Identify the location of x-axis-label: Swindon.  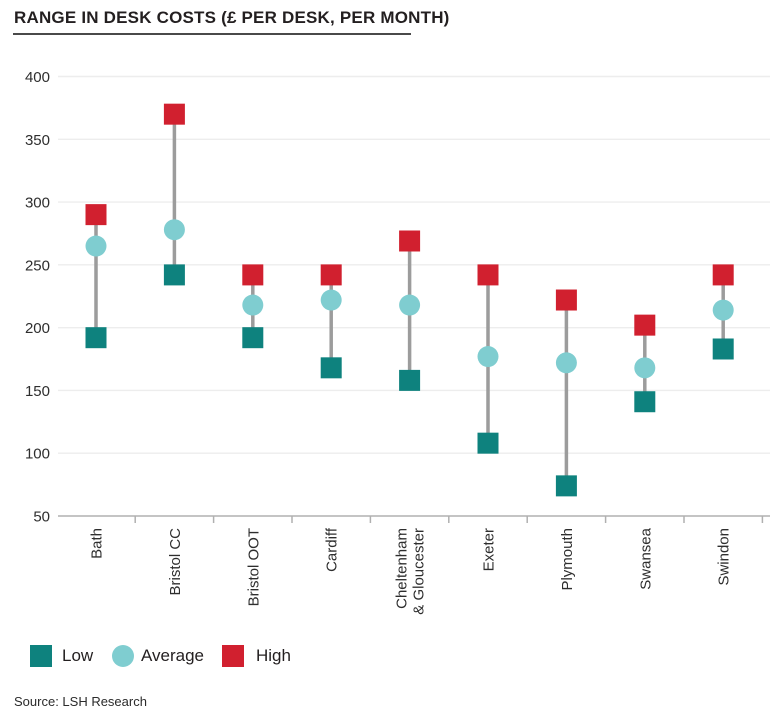
(724, 557).